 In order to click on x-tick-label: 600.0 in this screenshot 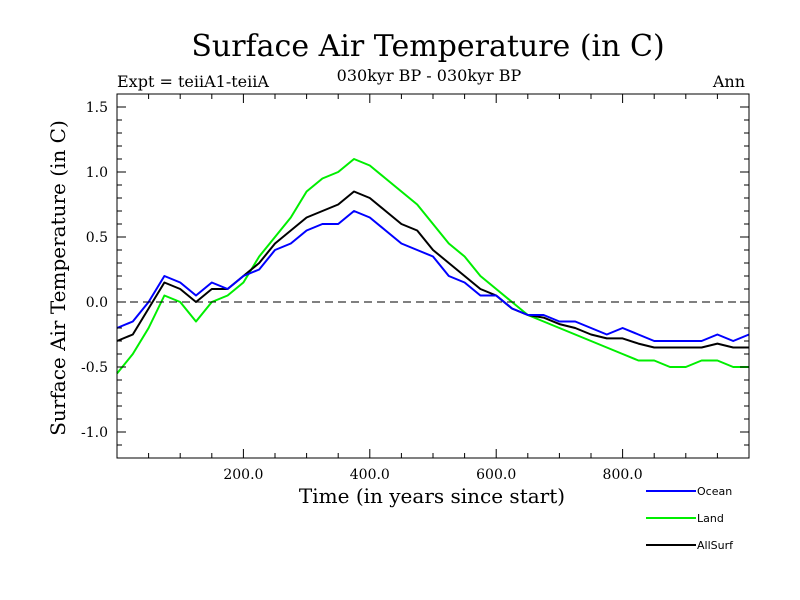, I will do `click(496, 475)`.